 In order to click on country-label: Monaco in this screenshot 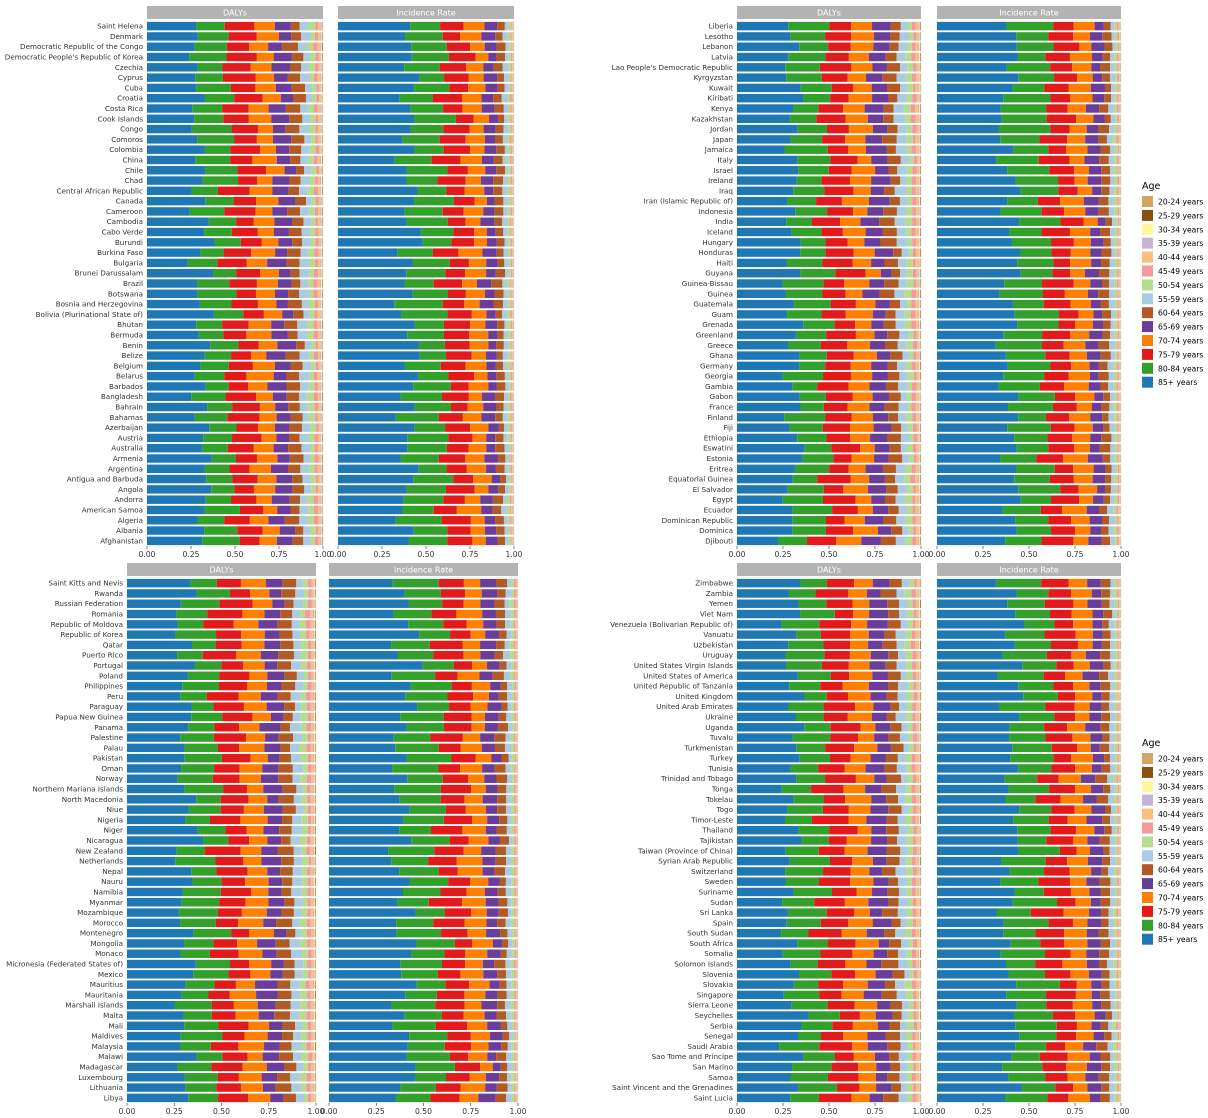, I will do `click(109, 953)`.